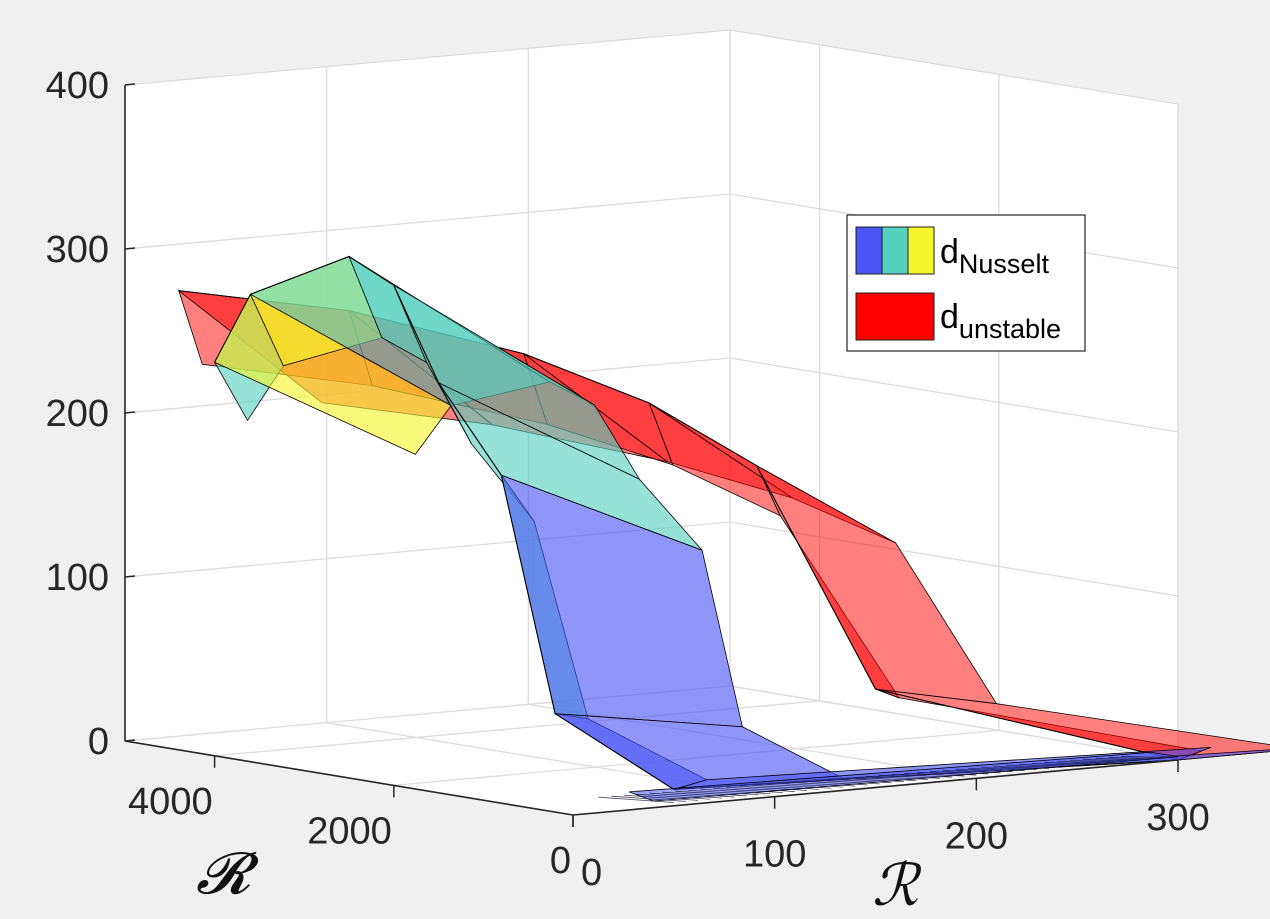 This screenshot has height=919, width=1270. I want to click on legend-nusselt-main: d, so click(949, 252).